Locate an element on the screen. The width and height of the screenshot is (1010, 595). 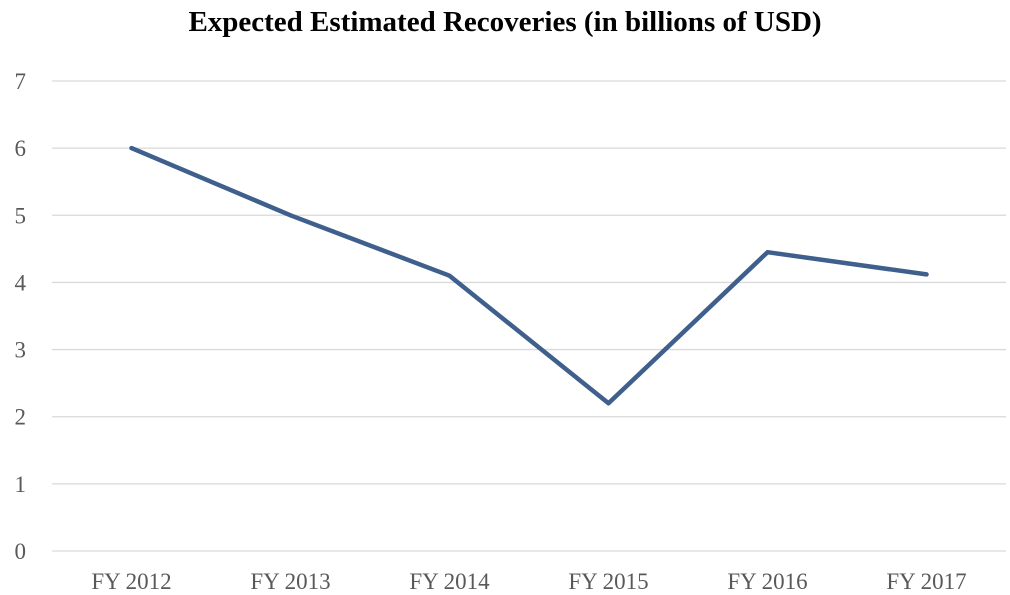
x-tick-label: FY 2012 is located at coordinates (131, 581).